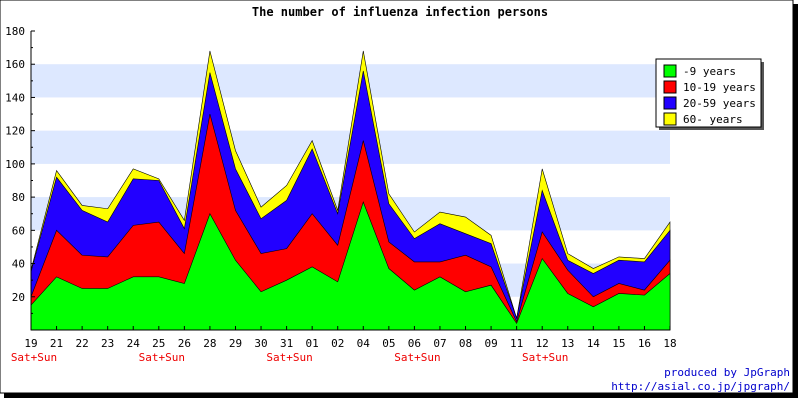  What do you see at coordinates (312, 343) in the screenshot?
I see `x-tick-label: 01` at bounding box center [312, 343].